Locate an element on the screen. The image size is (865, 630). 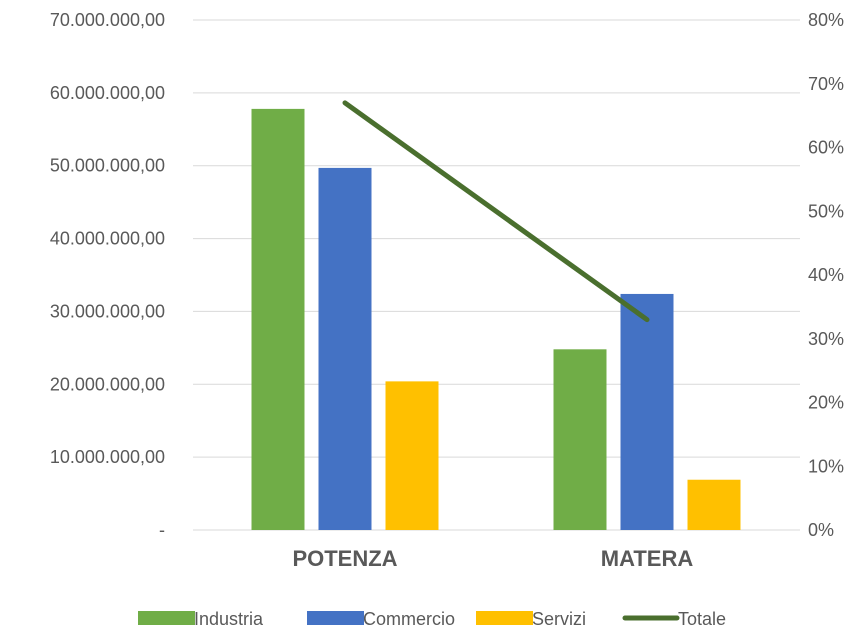
total-line is located at coordinates (496, 211).